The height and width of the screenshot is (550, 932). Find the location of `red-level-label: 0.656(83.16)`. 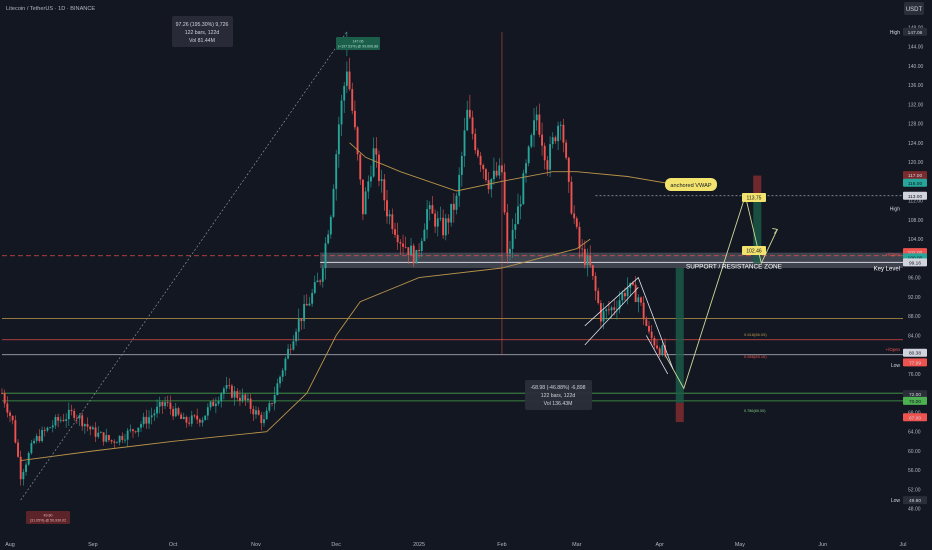

red-level-label: 0.656(83.16) is located at coordinates (755, 356).